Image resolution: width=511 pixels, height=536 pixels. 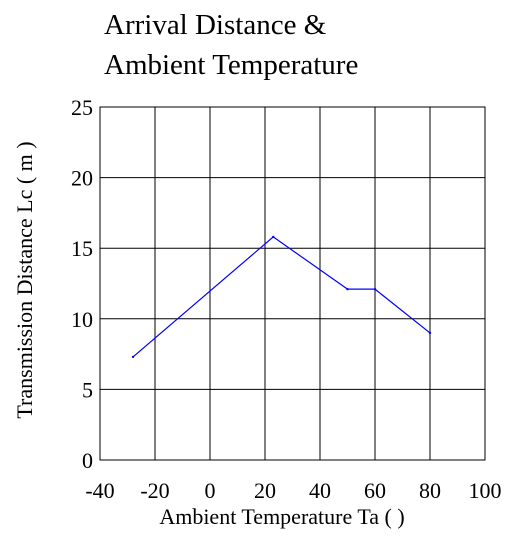 I want to click on x-tick-label: 40, so click(x=320, y=490).